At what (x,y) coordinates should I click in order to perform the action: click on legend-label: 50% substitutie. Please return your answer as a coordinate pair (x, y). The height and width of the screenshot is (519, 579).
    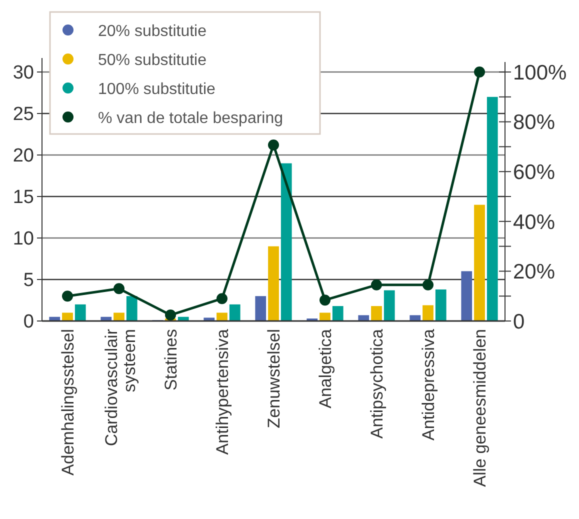
    Looking at the image, I should click on (152, 60).